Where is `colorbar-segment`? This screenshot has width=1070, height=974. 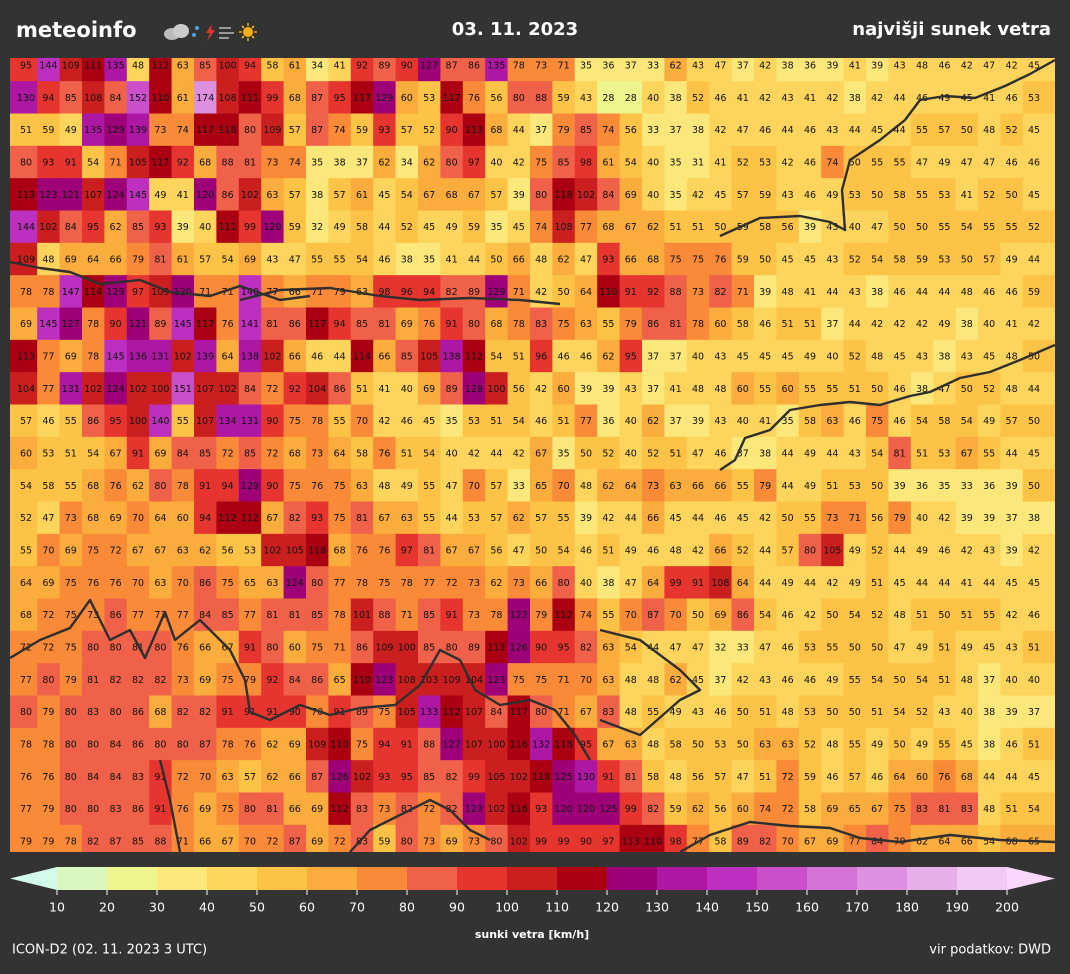 colorbar-segment is located at coordinates (982, 878).